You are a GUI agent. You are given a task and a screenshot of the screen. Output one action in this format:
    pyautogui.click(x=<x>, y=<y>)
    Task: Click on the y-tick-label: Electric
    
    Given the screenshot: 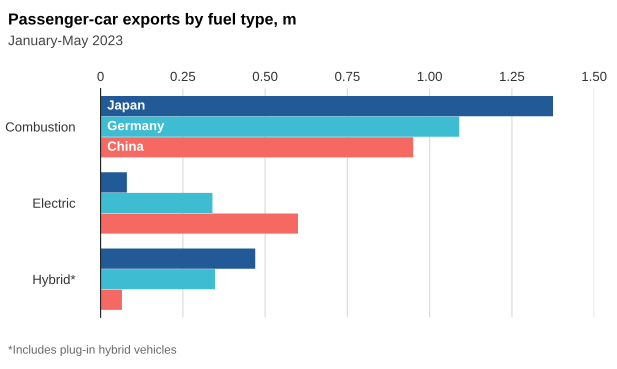 What is the action you would take?
    pyautogui.click(x=54, y=203)
    